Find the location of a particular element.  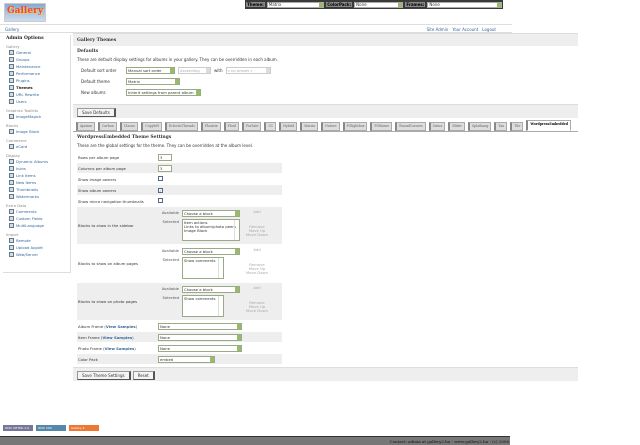

theme-select: Matrix is located at coordinates (295, 4).